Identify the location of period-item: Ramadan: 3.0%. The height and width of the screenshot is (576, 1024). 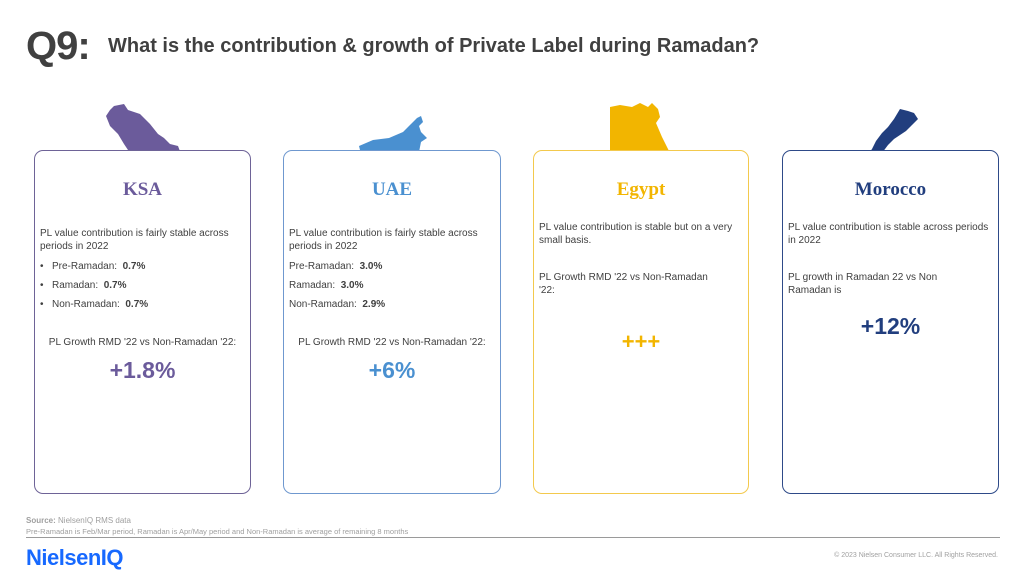
(326, 285).